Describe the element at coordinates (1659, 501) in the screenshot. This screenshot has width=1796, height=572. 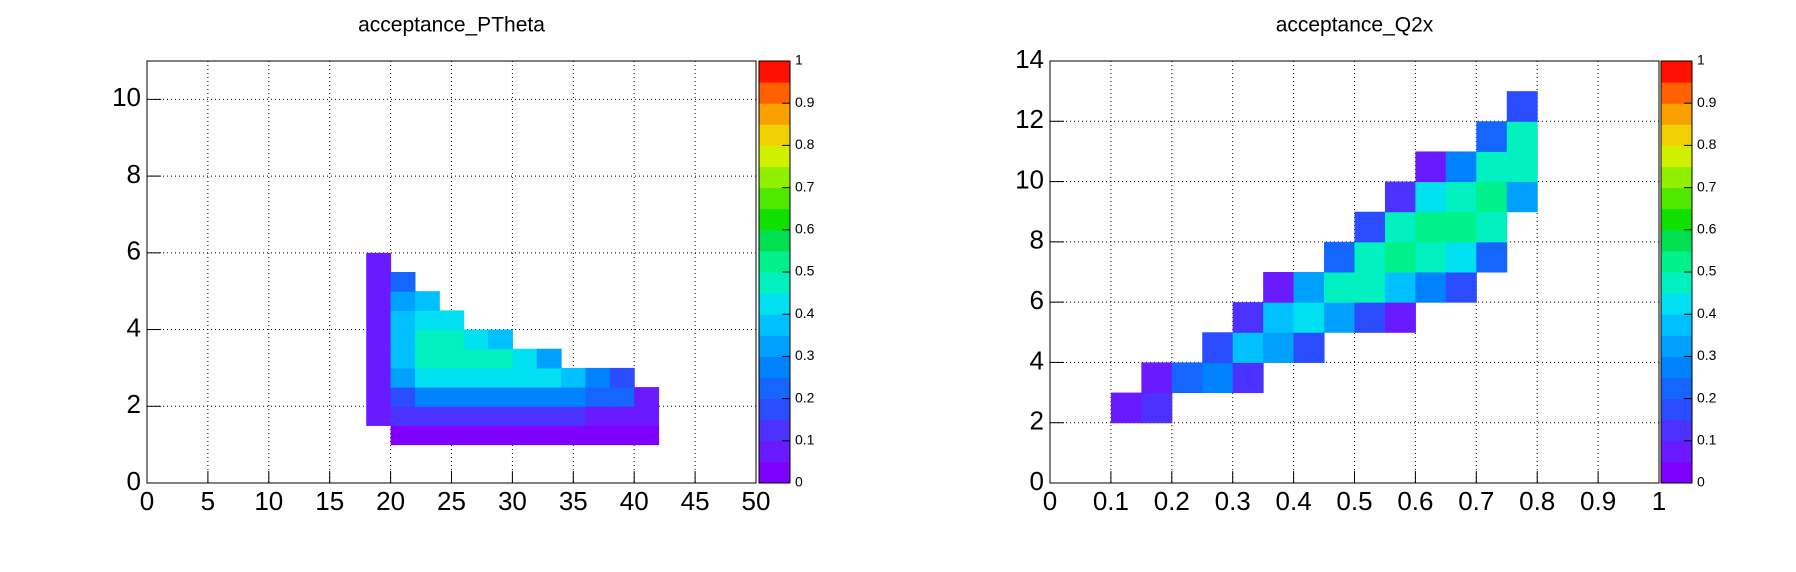
I see `x-tick-label: 1` at that location.